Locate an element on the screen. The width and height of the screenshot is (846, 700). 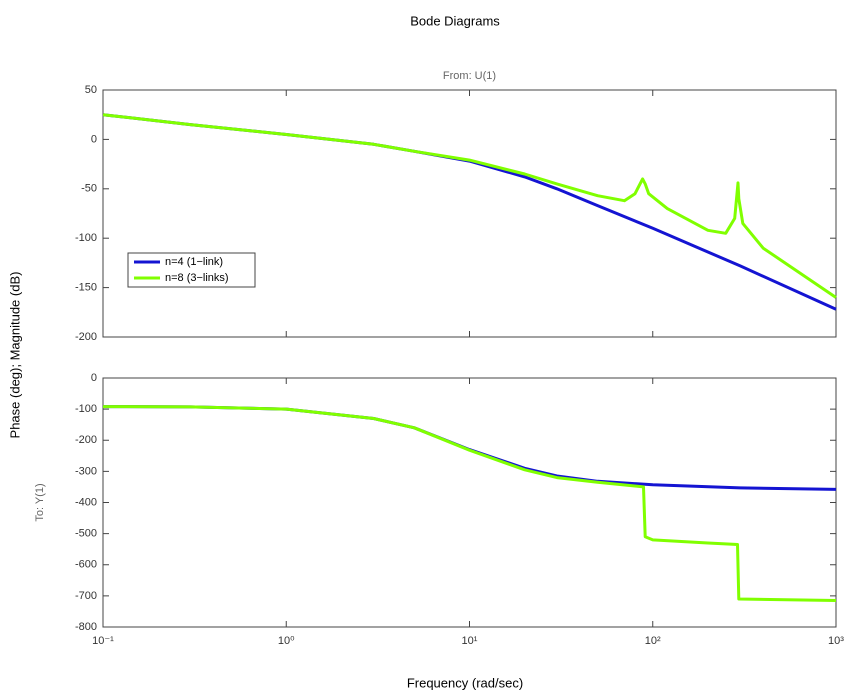
legend-label: n=8 (3−links) is located at coordinates (197, 278).